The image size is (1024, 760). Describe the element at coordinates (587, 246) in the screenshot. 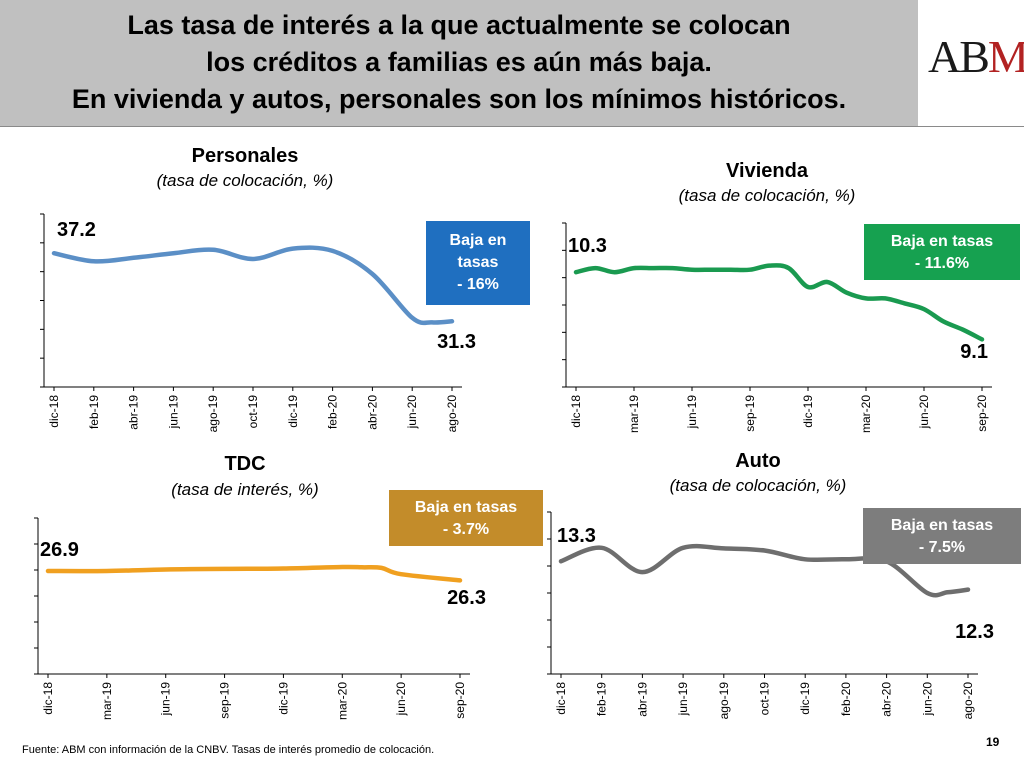

I see `start-value-label: 10.3` at that location.